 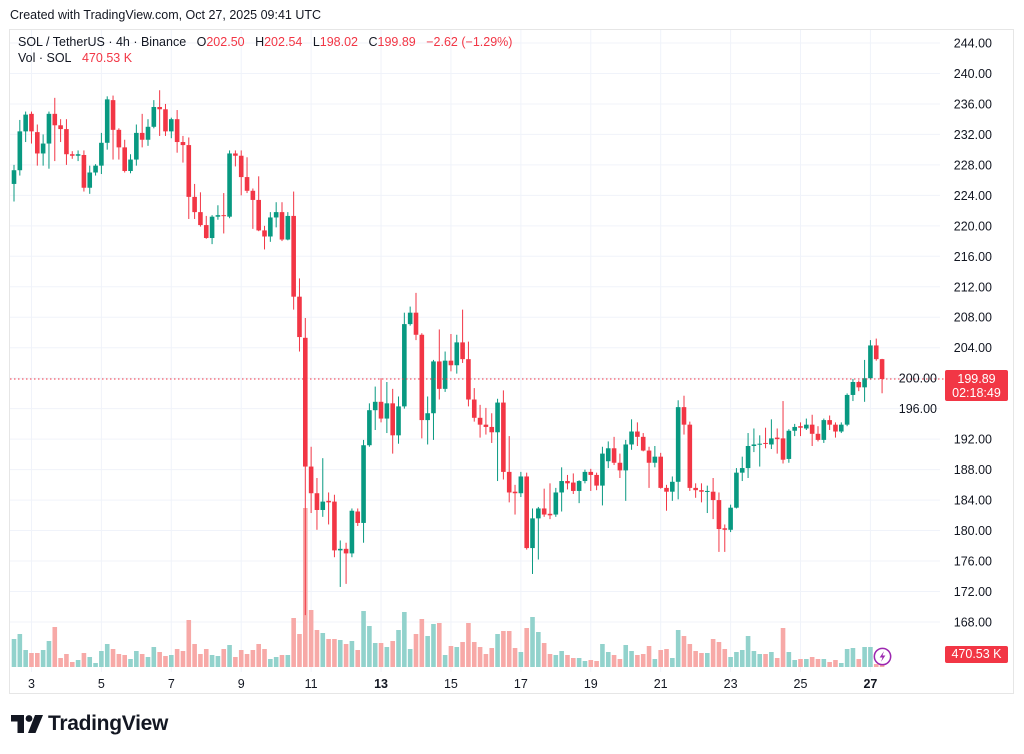 What do you see at coordinates (976, 393) in the screenshot?
I see `bar-countdown: 02:18:49` at bounding box center [976, 393].